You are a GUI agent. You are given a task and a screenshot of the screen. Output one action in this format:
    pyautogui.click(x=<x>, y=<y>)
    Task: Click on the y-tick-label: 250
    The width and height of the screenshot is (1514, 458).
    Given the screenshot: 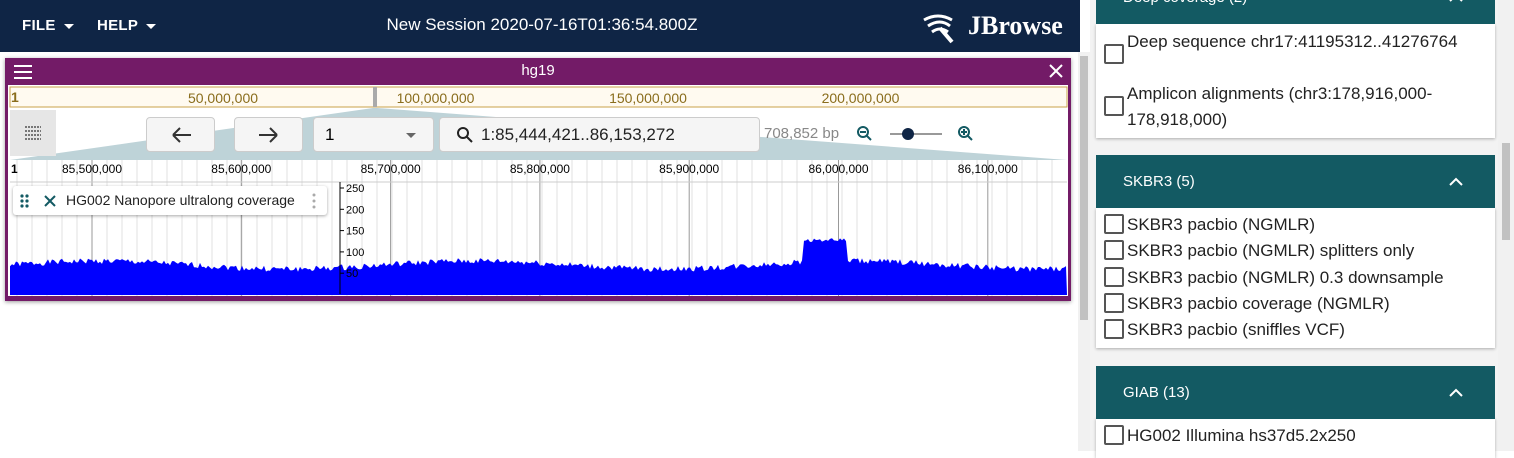 What is the action you would take?
    pyautogui.click(x=355, y=189)
    